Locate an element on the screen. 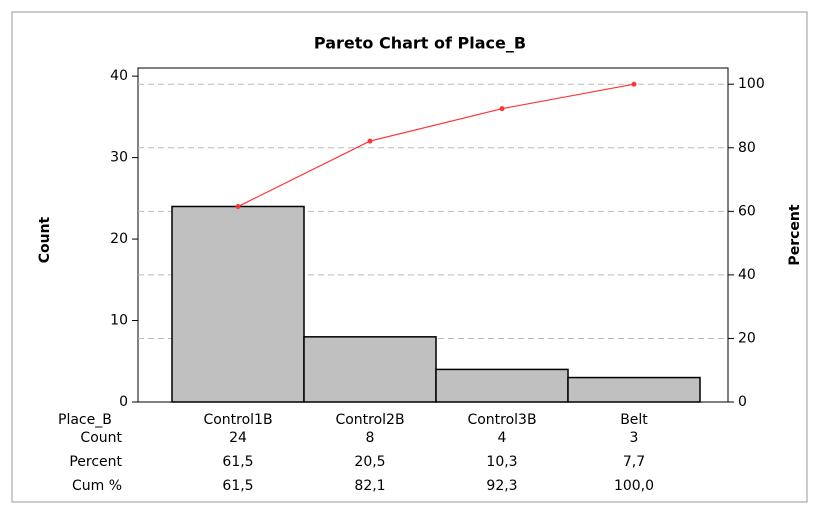 This screenshot has height=508, width=819. cum-percent-cell: 92,3 is located at coordinates (501, 486).